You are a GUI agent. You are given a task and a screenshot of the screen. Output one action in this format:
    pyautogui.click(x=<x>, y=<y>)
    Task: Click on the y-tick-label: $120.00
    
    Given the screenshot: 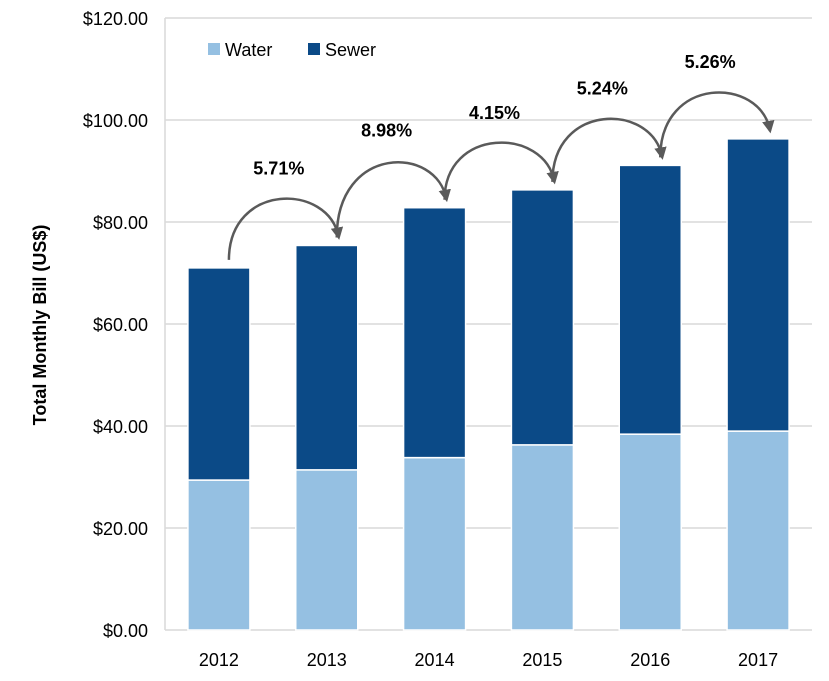 What is the action you would take?
    pyautogui.click(x=115, y=19)
    